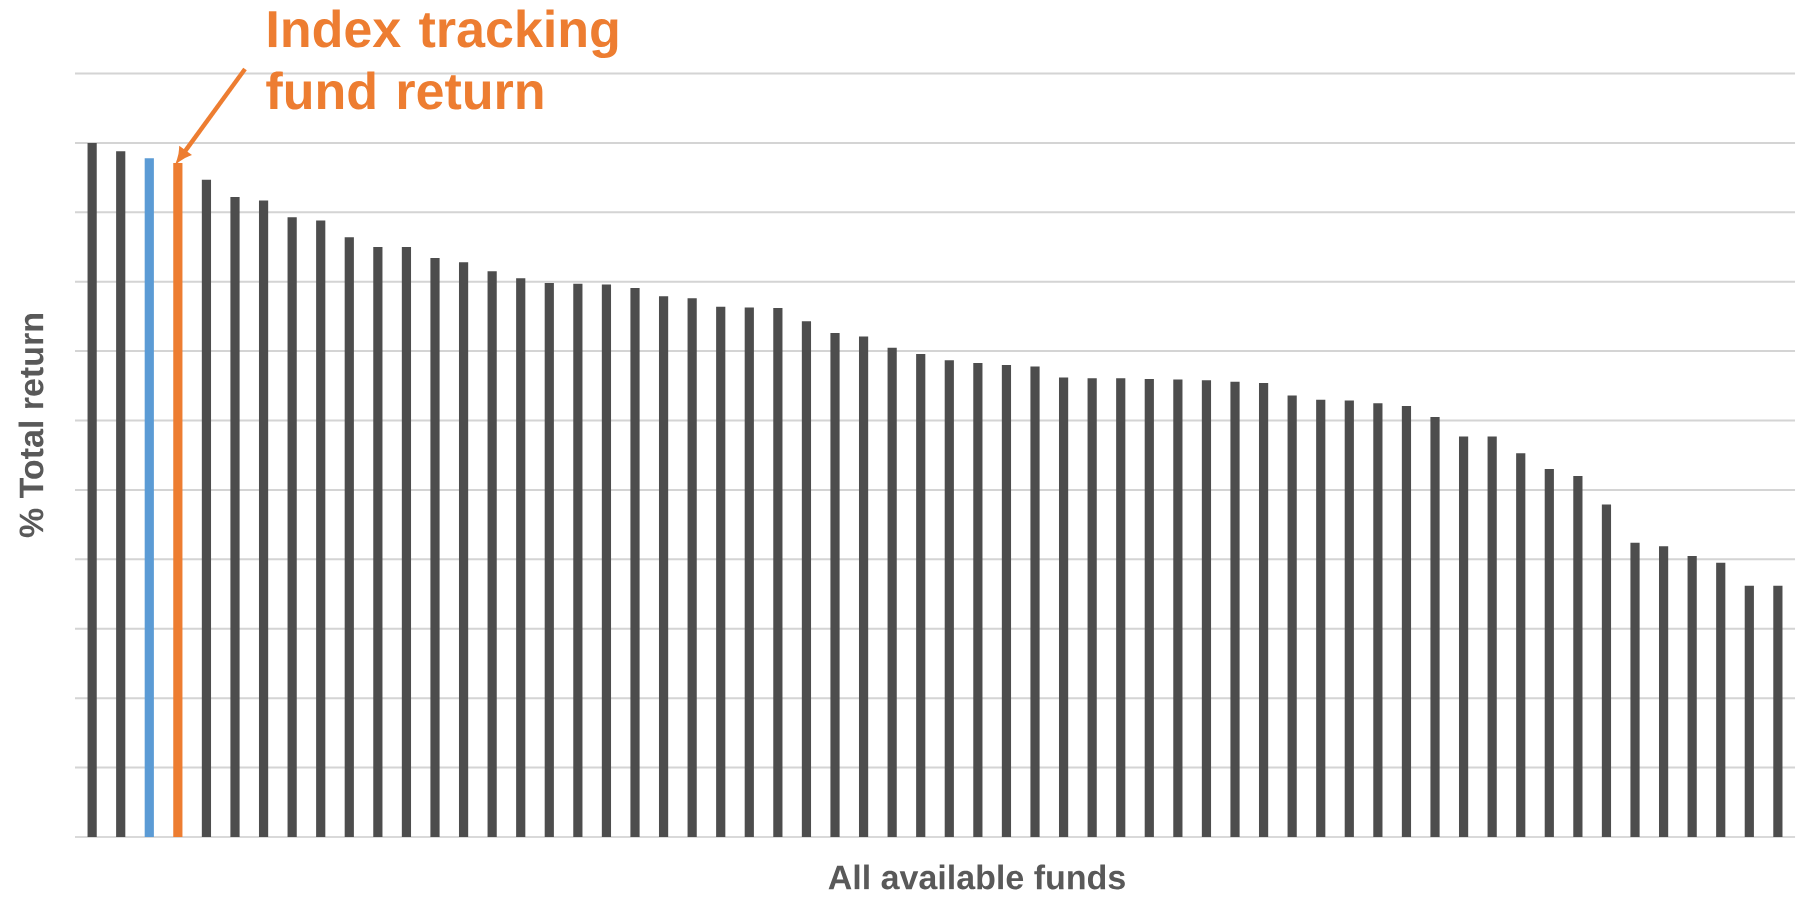  I want to click on text: Index tracking fund return, so click(442, 59).